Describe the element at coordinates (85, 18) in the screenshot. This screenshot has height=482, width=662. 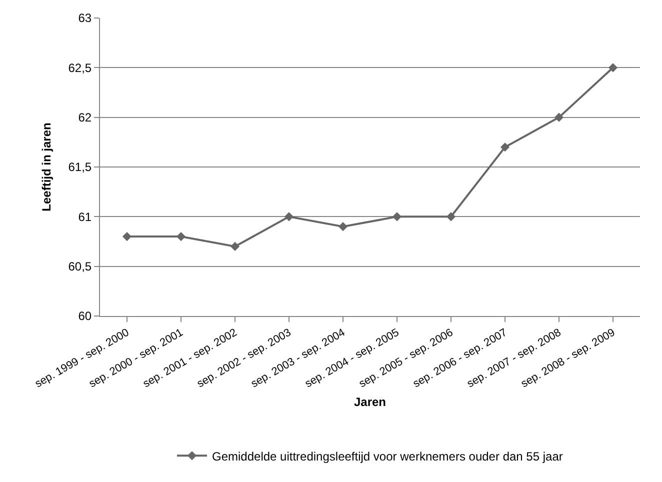
I see `y-tick-label: 63` at that location.